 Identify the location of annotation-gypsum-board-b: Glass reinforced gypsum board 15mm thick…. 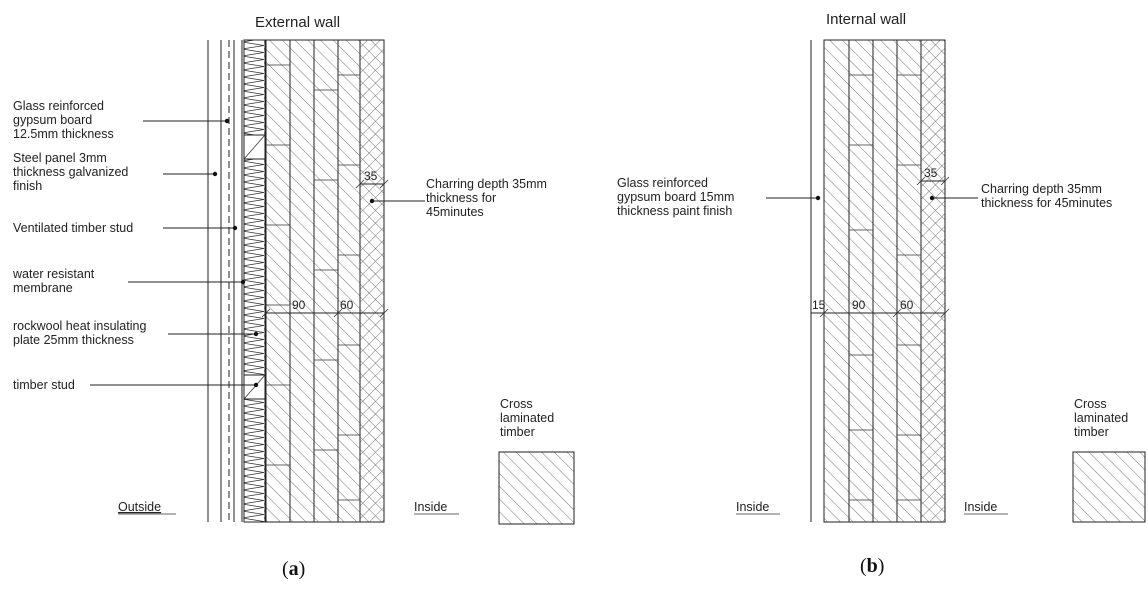
(677, 197).